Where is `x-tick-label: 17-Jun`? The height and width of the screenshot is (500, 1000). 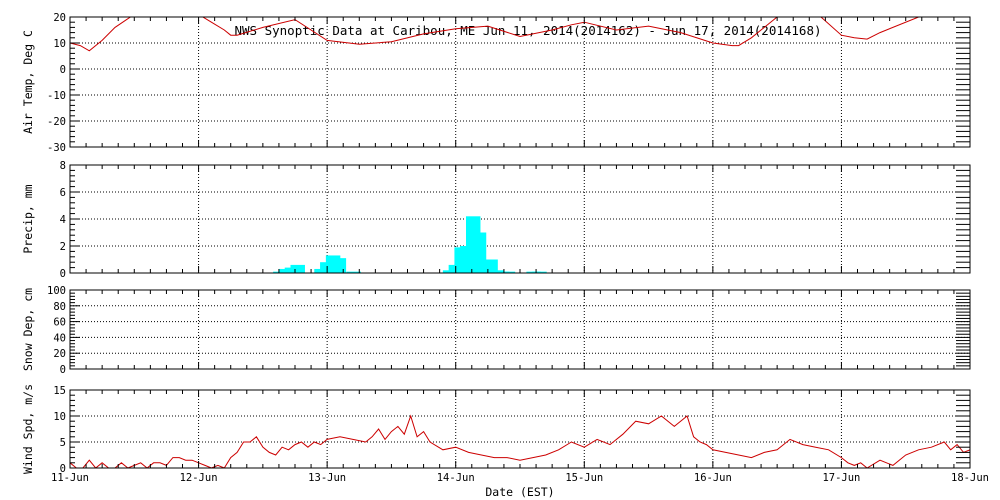 x-tick-label: 17-Jun is located at coordinates (841, 478).